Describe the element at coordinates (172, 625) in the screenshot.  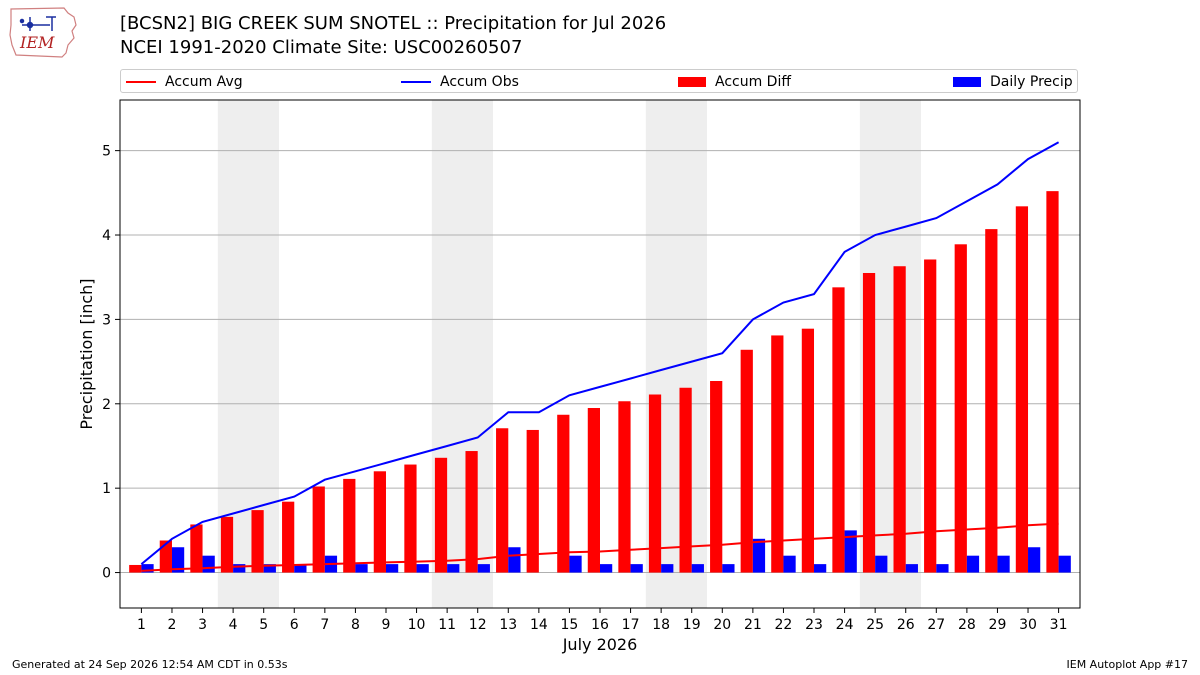
I see `x-tick-label: 2` at that location.